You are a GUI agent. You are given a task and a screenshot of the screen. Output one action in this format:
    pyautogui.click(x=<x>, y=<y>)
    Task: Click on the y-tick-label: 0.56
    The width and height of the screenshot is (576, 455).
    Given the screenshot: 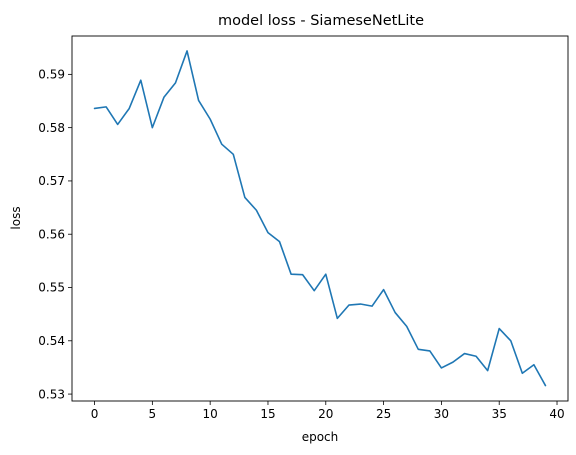 What is the action you would take?
    pyautogui.click(x=51, y=234)
    